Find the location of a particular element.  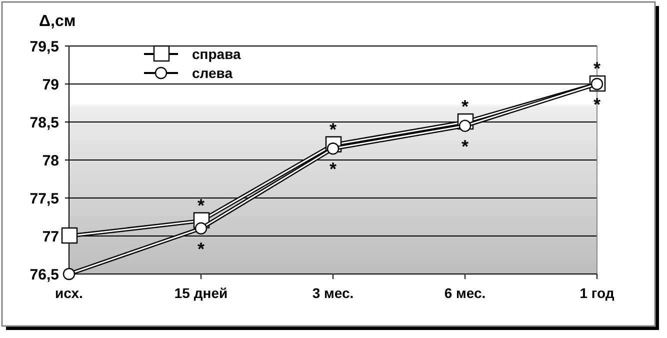

legend-label: справа is located at coordinates (216, 54).